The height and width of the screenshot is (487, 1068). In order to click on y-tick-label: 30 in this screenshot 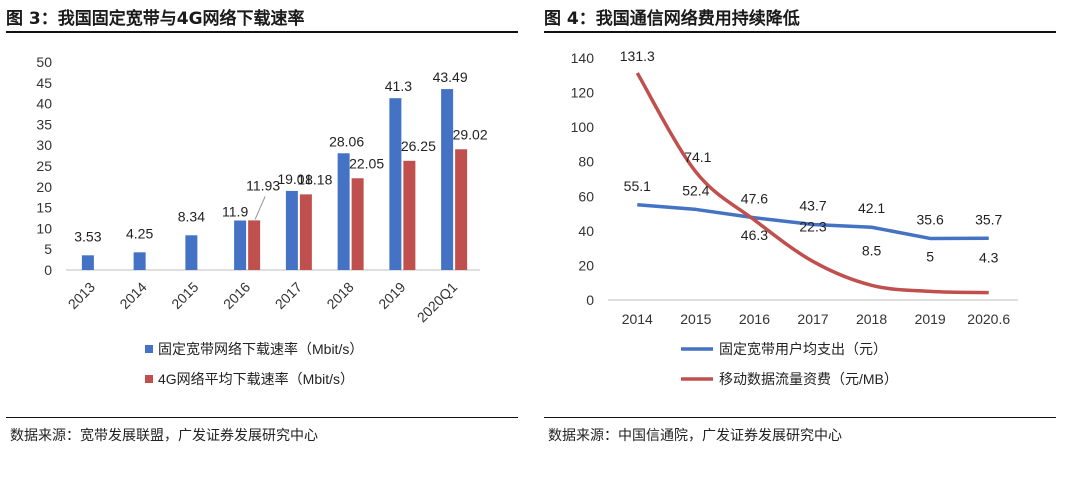, I will do `click(44, 145)`.